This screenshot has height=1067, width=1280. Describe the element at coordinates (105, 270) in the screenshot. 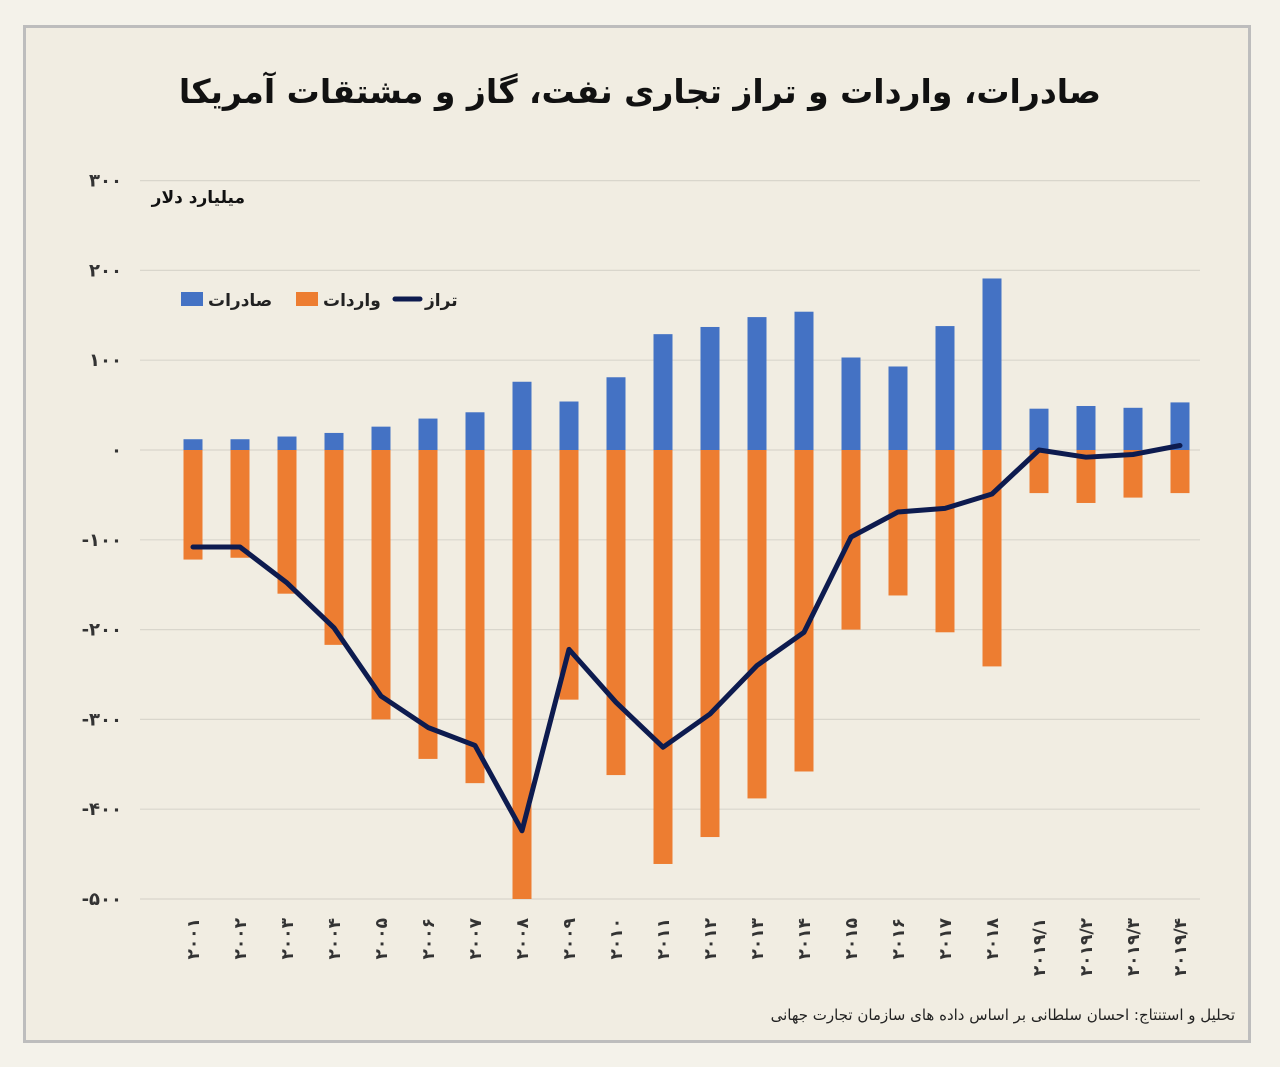

I see `y-tick-label: ۲۰۰` at that location.